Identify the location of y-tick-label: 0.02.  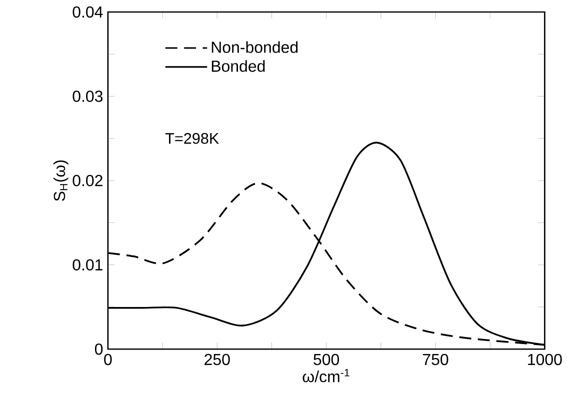
(87, 180).